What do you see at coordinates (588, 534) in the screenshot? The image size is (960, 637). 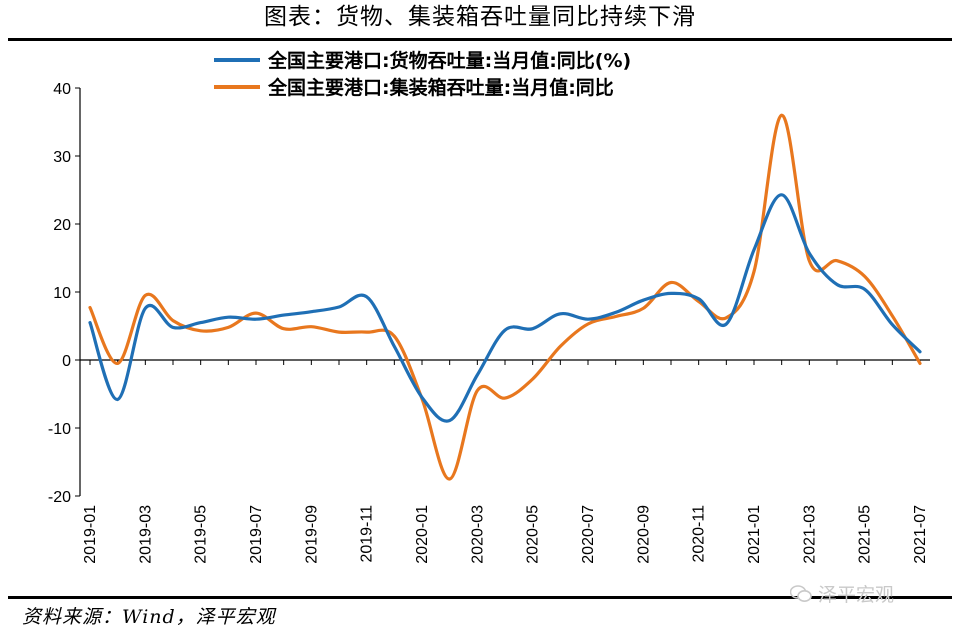 I see `x-tick-label: 2020-07` at bounding box center [588, 534].